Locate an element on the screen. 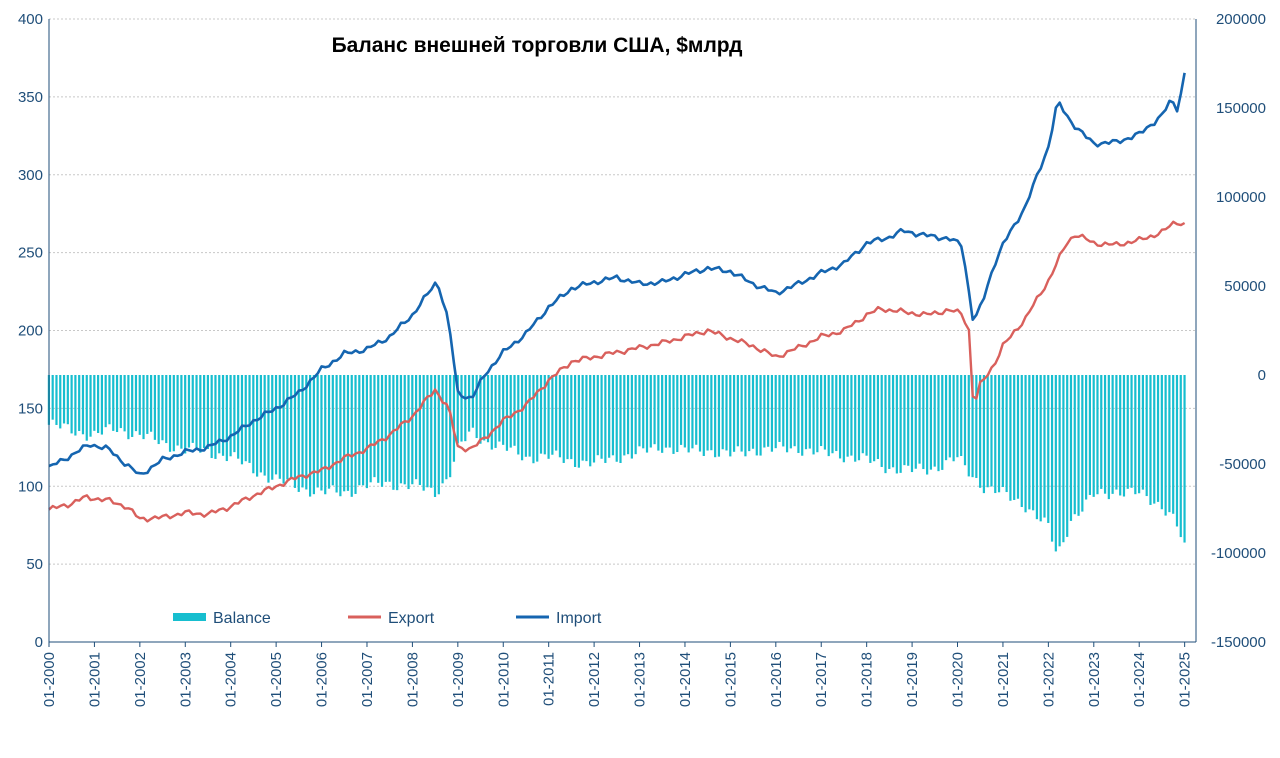  left-tick-label: 350 is located at coordinates (30, 97).